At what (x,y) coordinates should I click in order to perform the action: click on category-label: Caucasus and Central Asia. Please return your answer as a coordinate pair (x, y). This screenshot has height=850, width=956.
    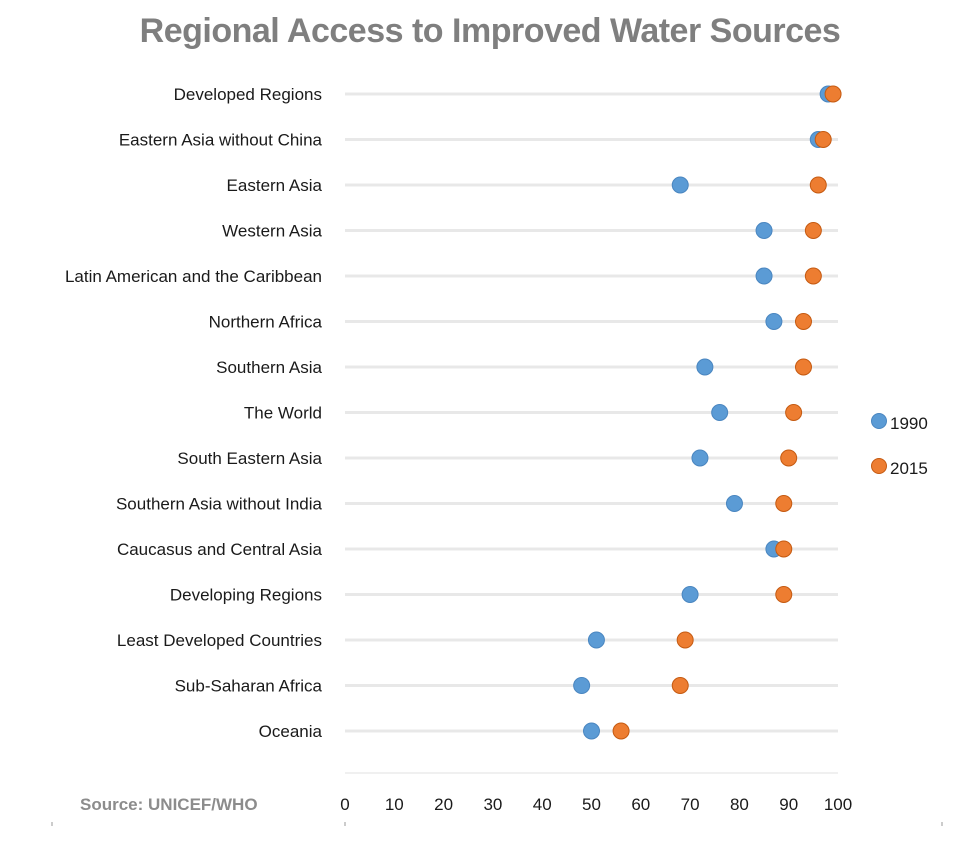
    Looking at the image, I should click on (220, 549).